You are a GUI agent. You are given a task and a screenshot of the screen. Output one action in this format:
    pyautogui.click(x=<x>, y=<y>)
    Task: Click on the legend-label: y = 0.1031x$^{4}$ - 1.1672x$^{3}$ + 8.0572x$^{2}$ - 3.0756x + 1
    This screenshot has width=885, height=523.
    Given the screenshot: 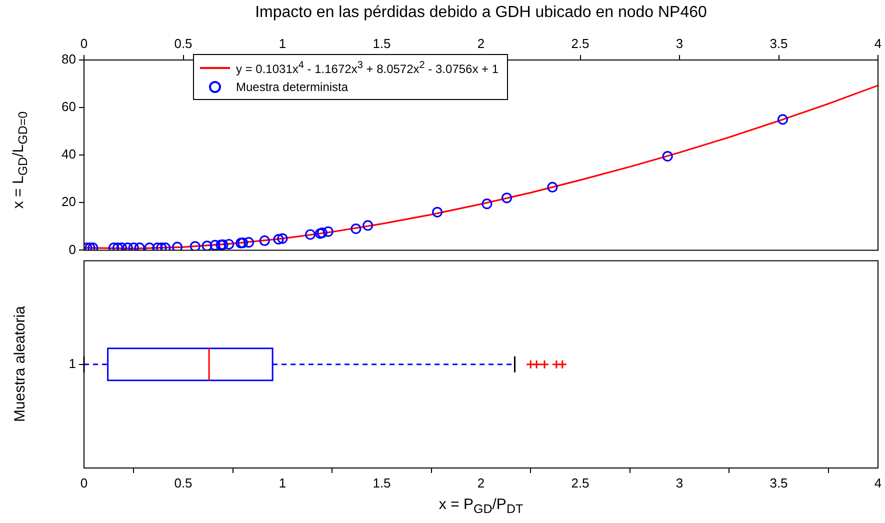 What is the action you would take?
    pyautogui.click(x=367, y=68)
    